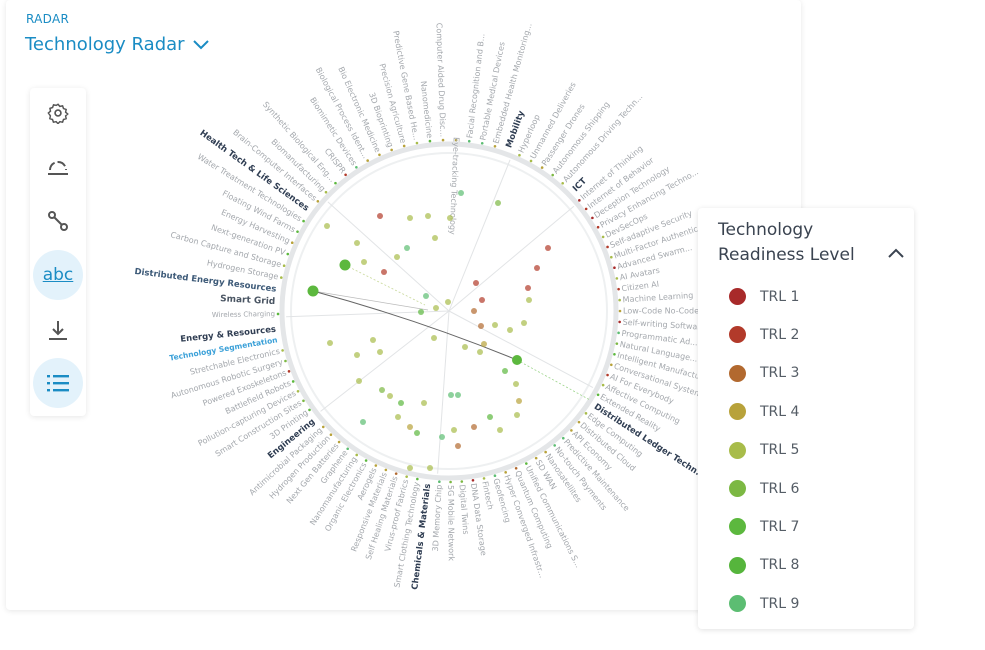 The image size is (985, 650). I want to click on legend-item-trl-6: TRL 6, so click(764, 488).